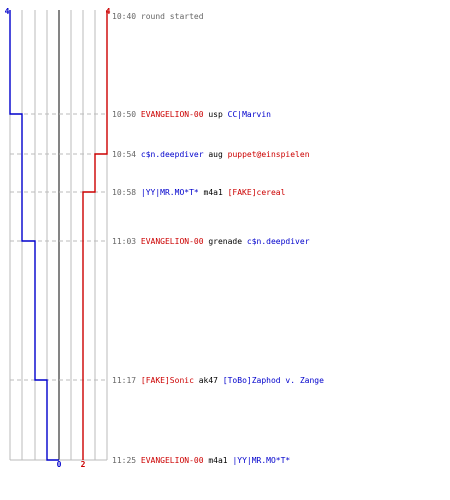 The image size is (450, 500). I want to click on weapon-label: aug, so click(216, 154).